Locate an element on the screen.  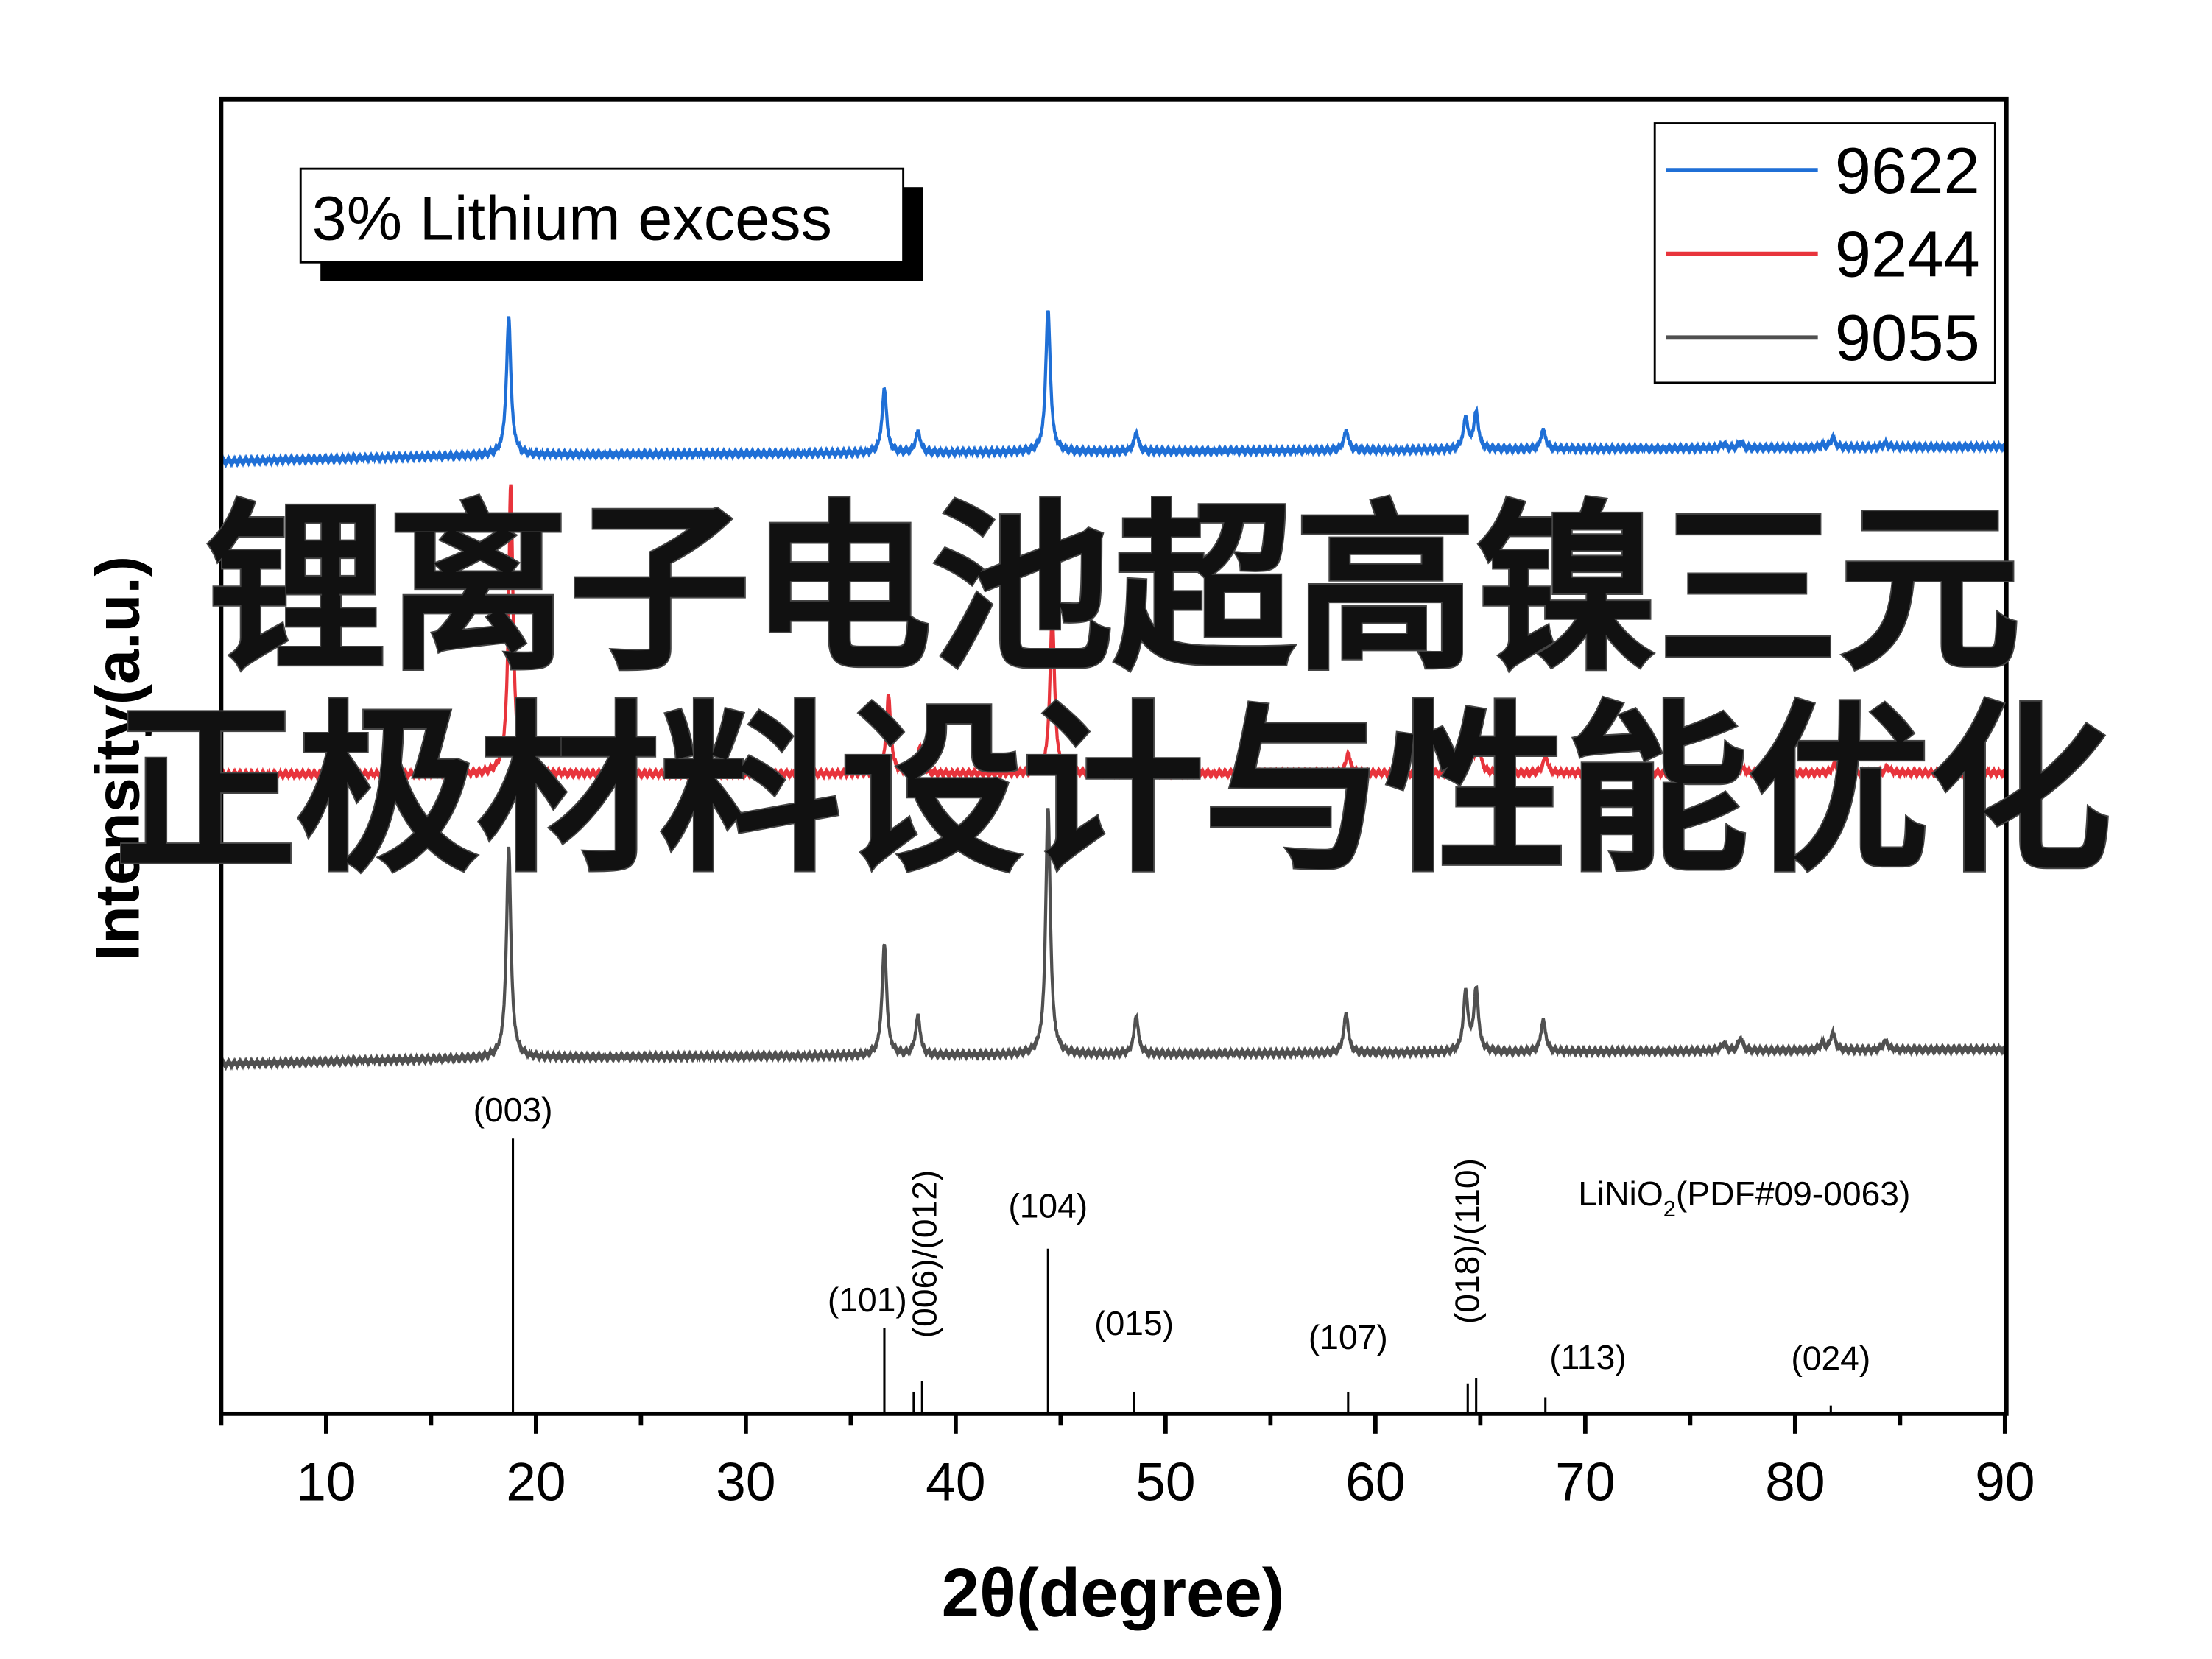
overlay-title-line1: 锂离子电池超高镍三元 is located at coordinates (1113, 591).